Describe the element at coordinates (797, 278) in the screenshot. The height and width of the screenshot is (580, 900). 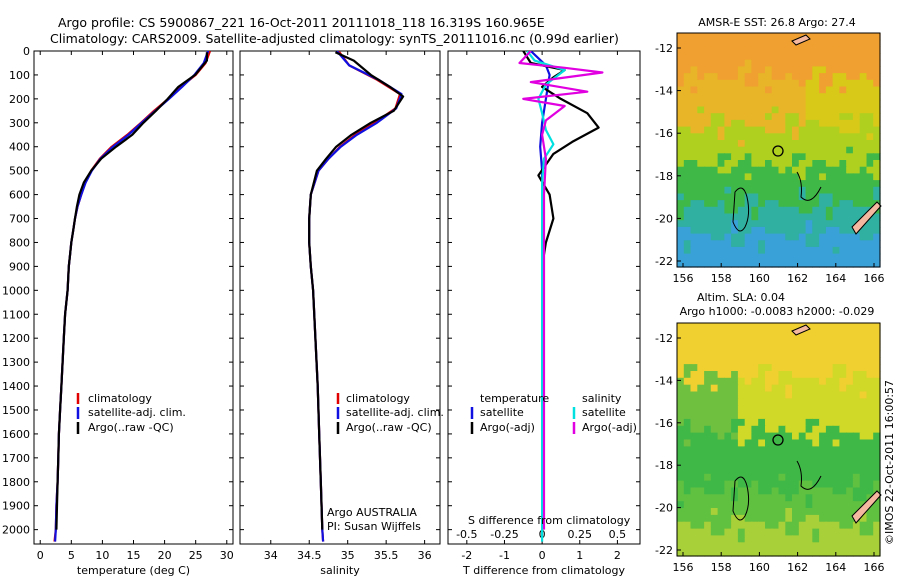
I see `map-x-tick-label: 162` at that location.